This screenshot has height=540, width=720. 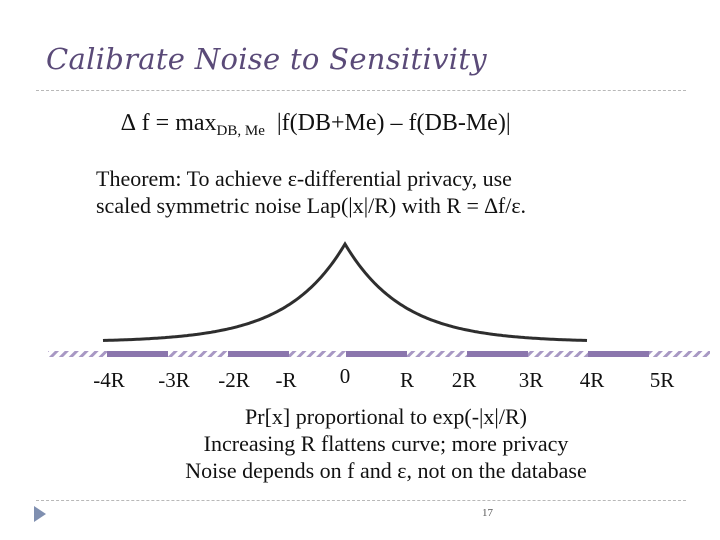 I want to click on note-line-1: Pr[x] proportional to exp(-|x|/R), so click(x=386, y=416).